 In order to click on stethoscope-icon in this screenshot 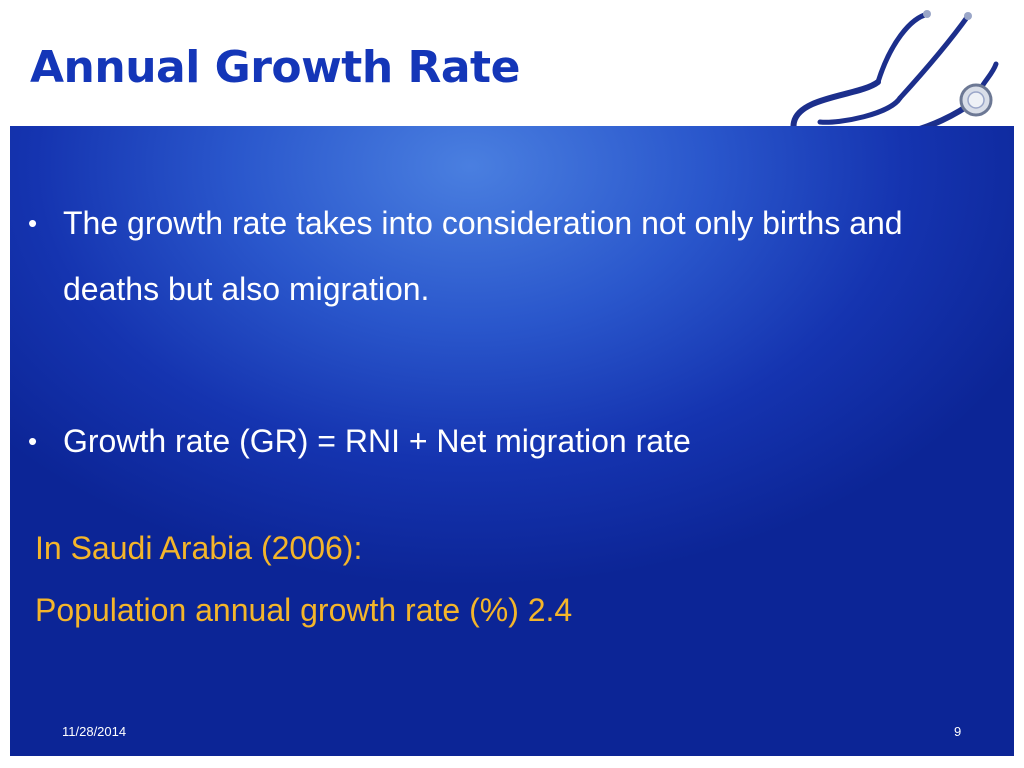, I will do `click(894, 77)`.